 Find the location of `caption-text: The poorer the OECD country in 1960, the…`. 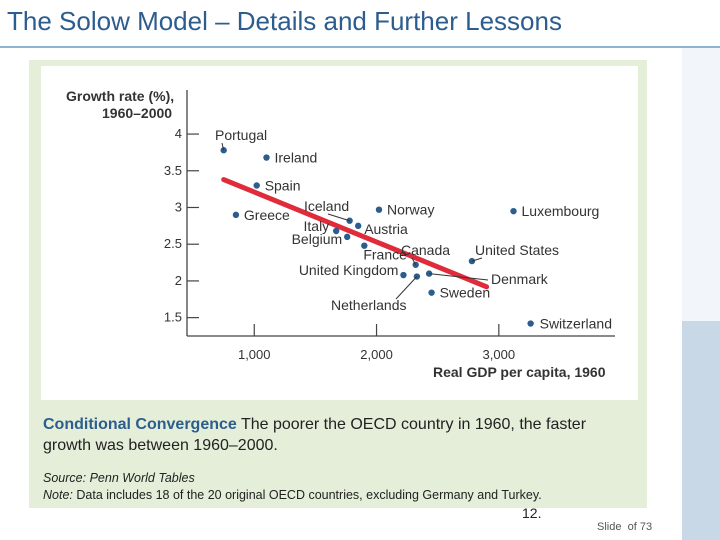

caption-text: The poorer the OECD country in 1960, the… is located at coordinates (315, 435).